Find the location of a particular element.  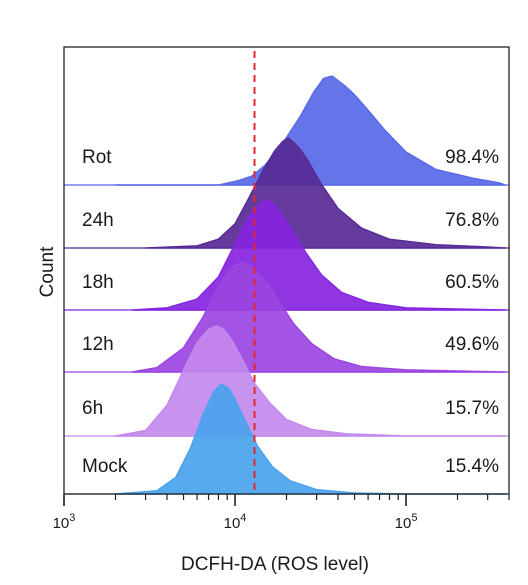

tick-label: 10⁴ is located at coordinates (235, 522).